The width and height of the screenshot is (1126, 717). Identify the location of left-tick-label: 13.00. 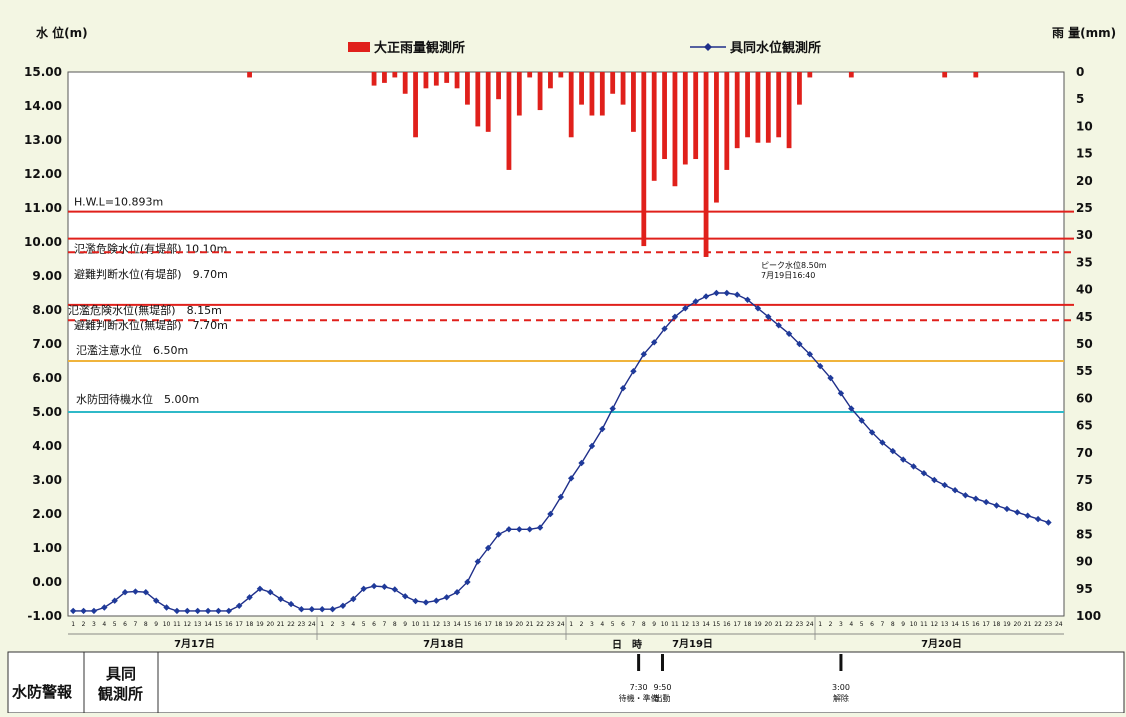
(43, 140).